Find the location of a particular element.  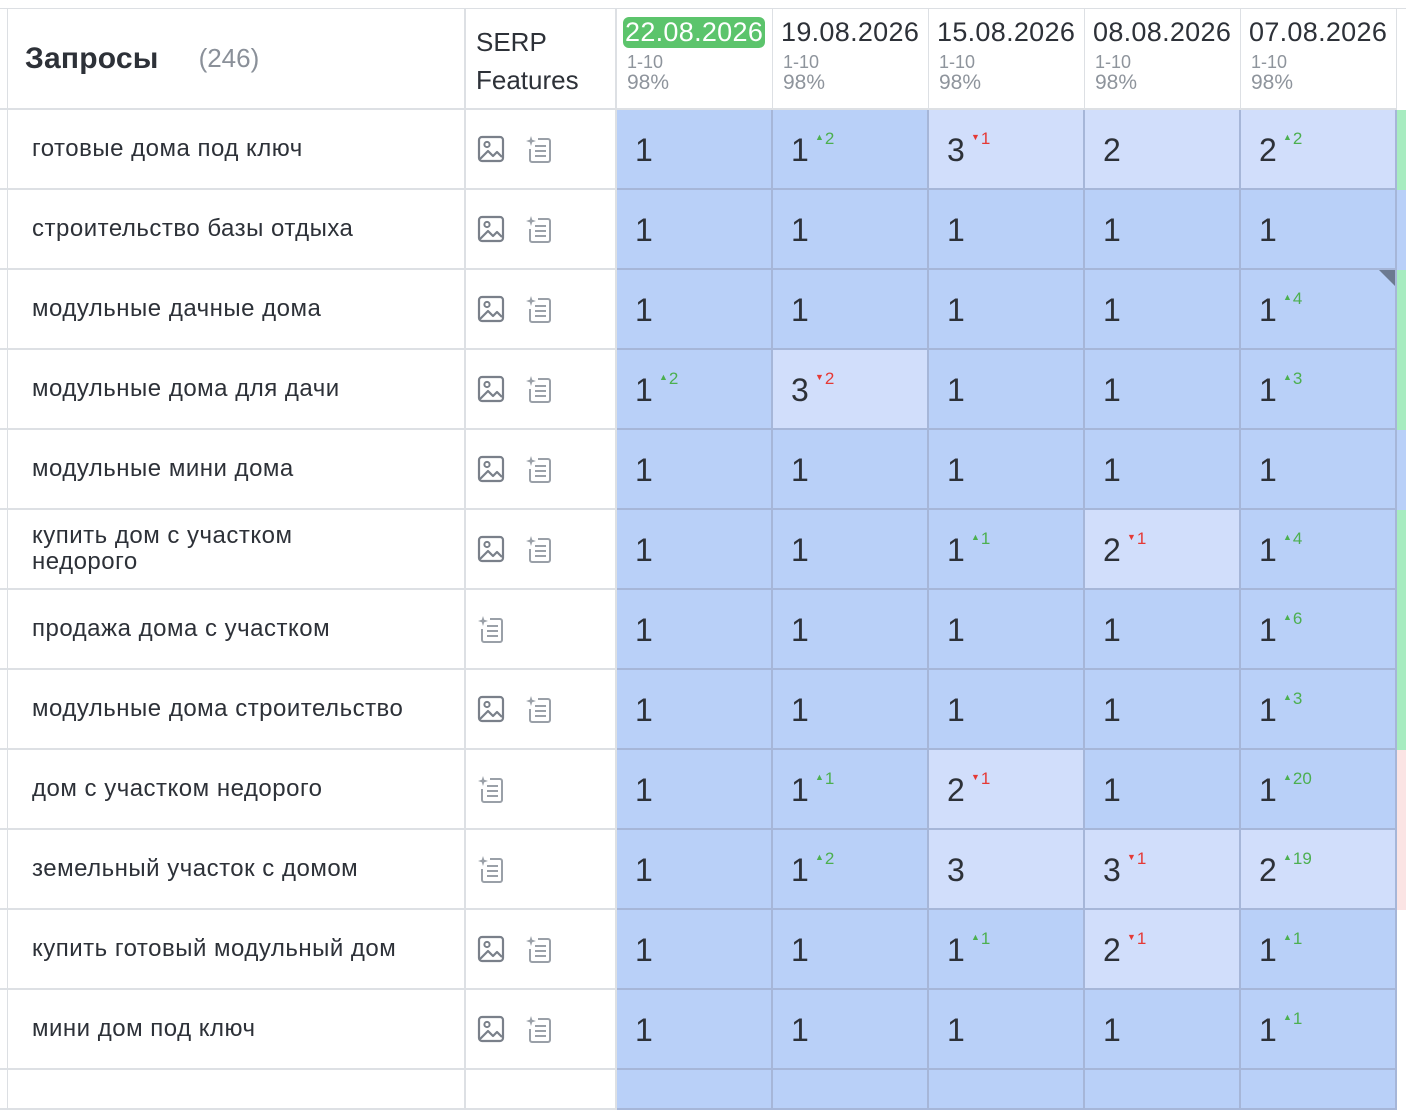

position-cell: 2 is located at coordinates (1163, 150).